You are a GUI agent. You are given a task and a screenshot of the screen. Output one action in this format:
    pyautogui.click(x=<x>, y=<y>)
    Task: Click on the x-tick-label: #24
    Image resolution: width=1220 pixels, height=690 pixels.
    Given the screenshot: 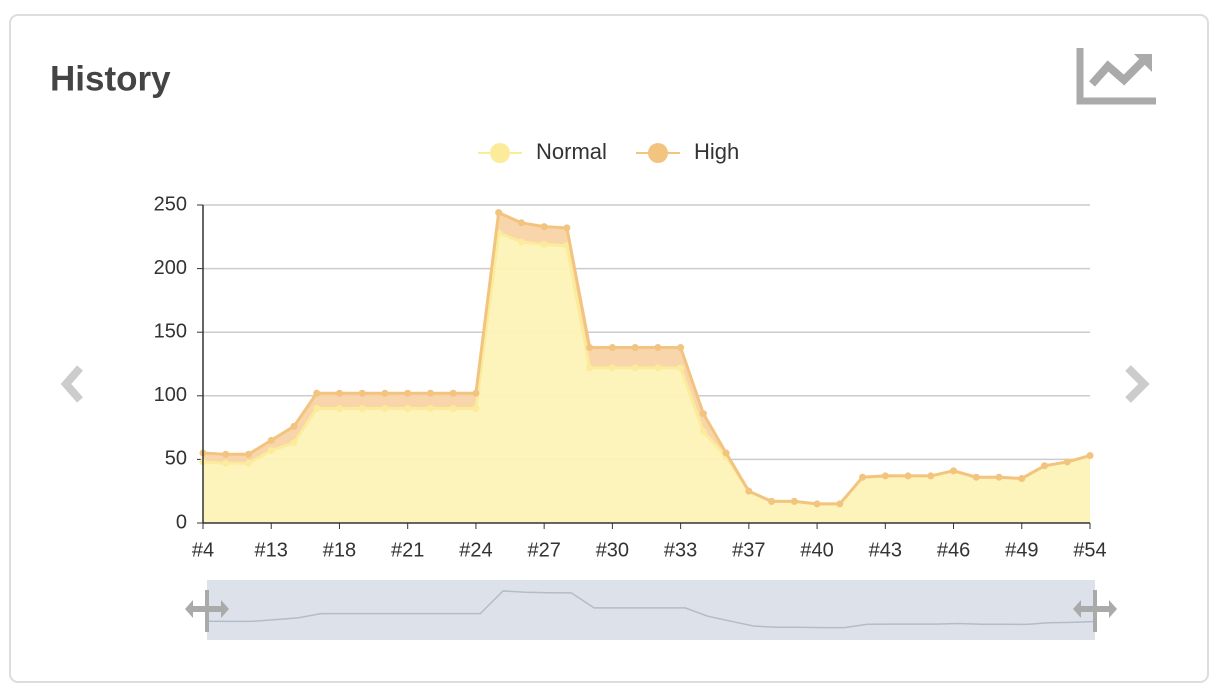 What is the action you would take?
    pyautogui.click(x=475, y=550)
    